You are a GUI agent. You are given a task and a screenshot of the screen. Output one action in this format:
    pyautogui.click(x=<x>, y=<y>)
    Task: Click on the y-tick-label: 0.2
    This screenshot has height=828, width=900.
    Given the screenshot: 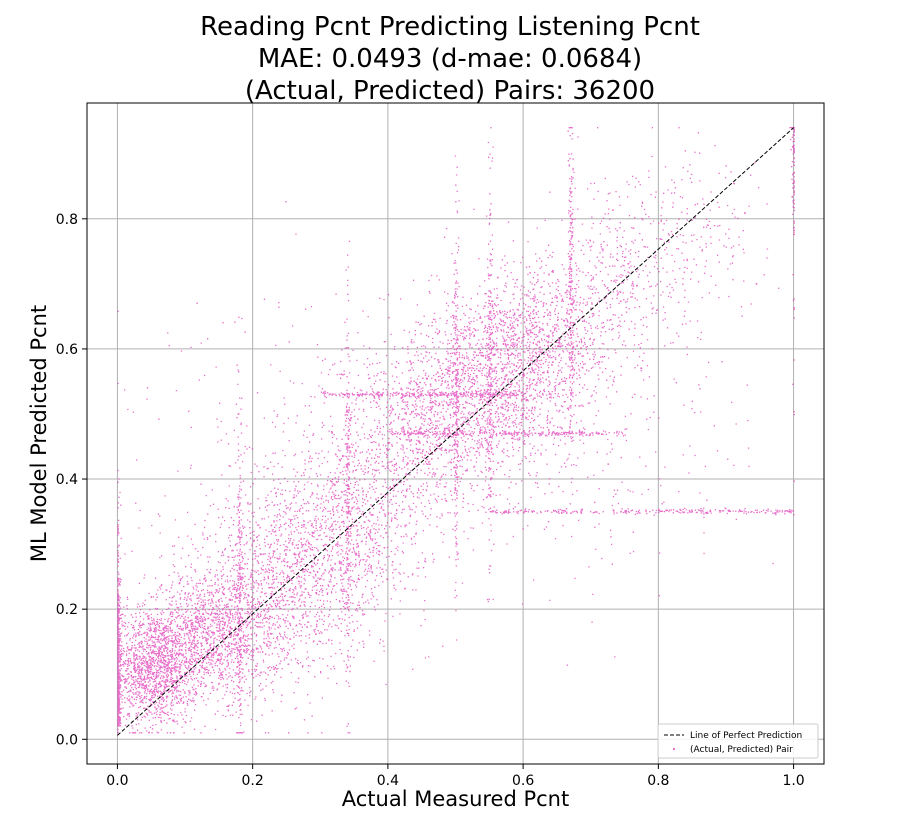 What is the action you would take?
    pyautogui.click(x=67, y=610)
    